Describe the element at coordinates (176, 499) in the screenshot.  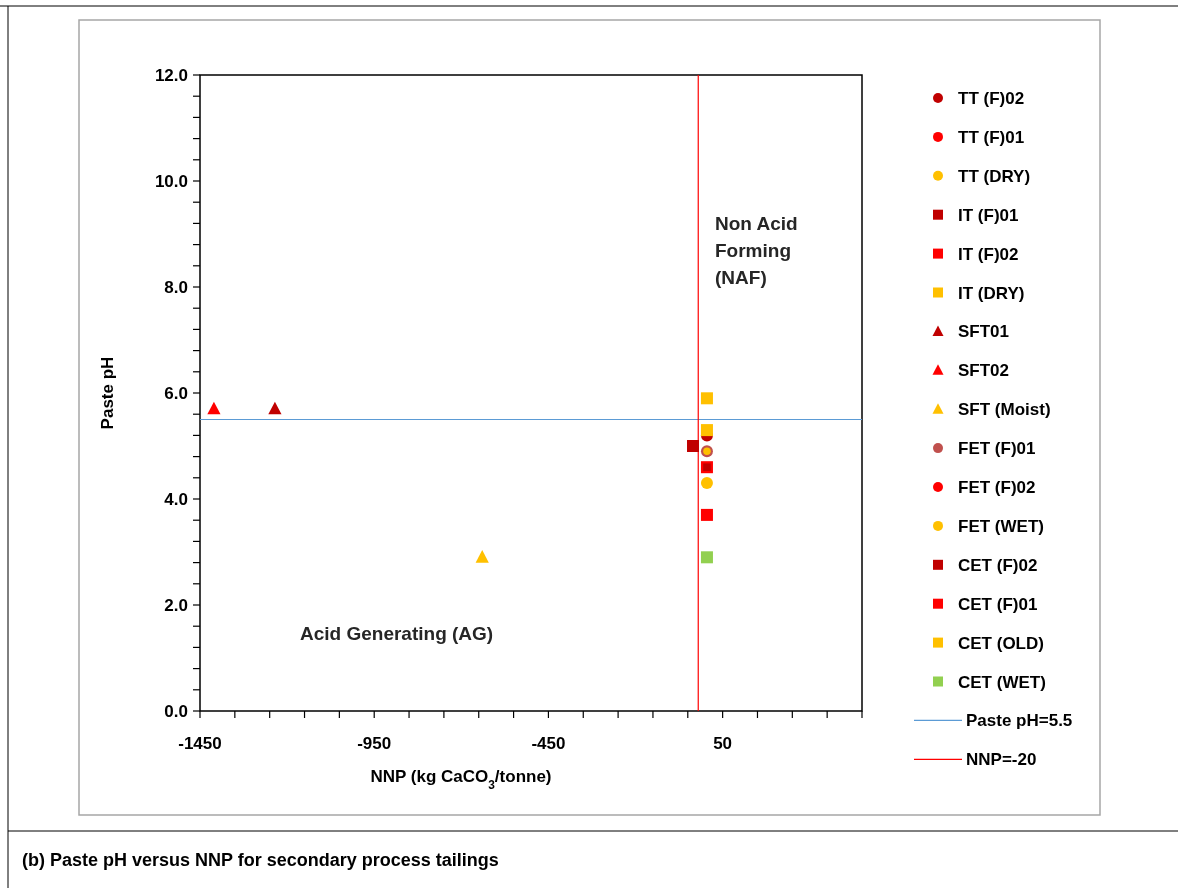
I see `y-tick-label: 4.0` at that location.